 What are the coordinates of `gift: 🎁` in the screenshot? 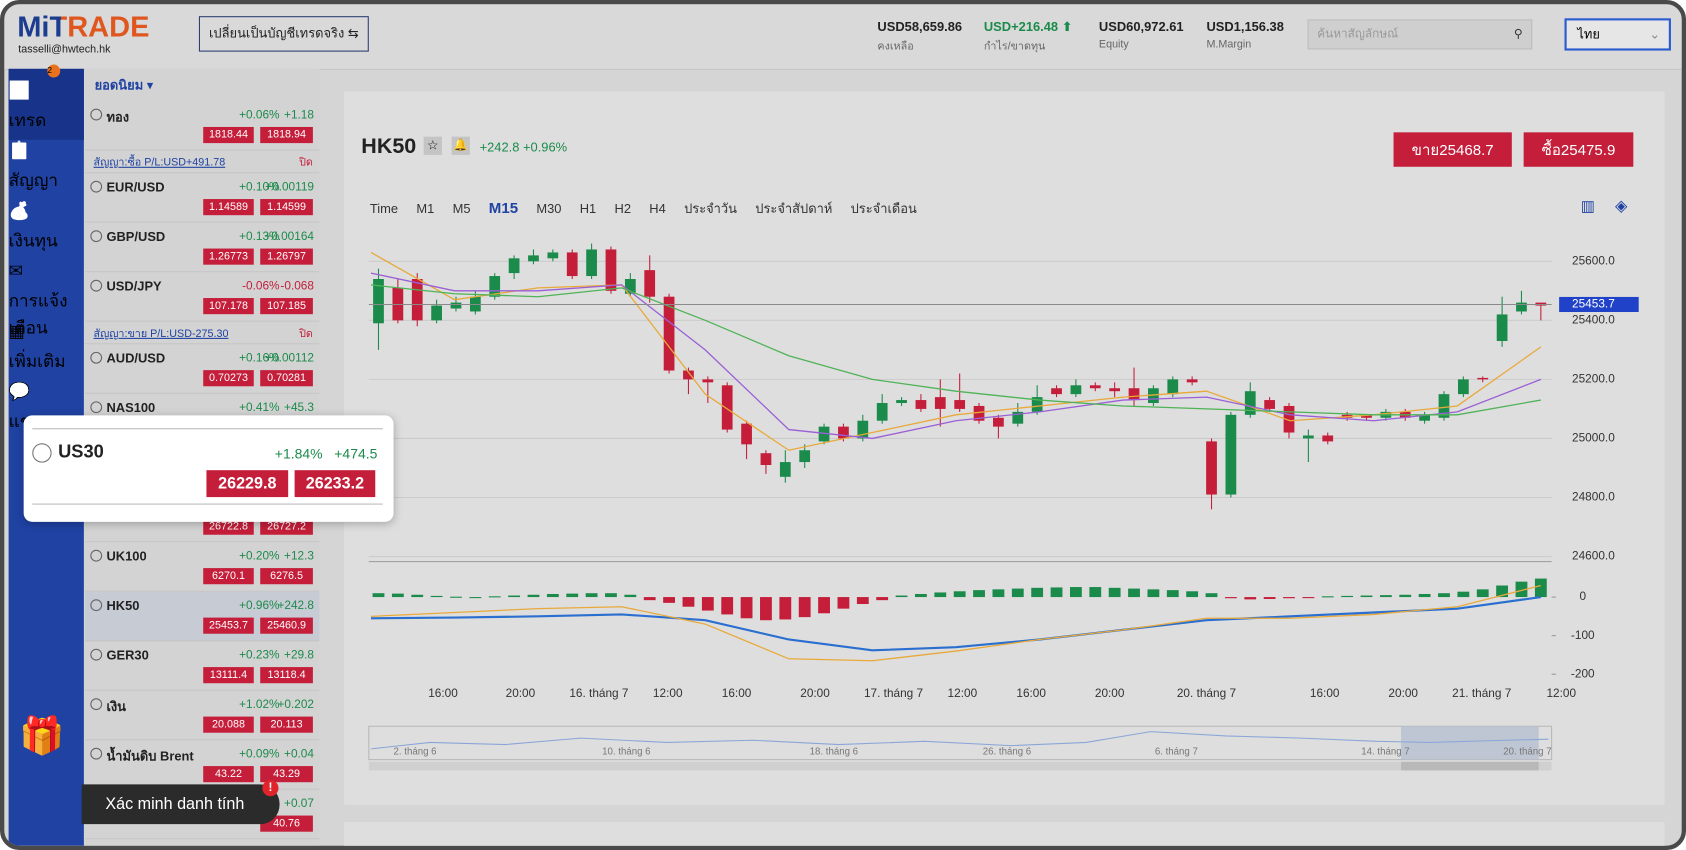 It's located at (42, 736).